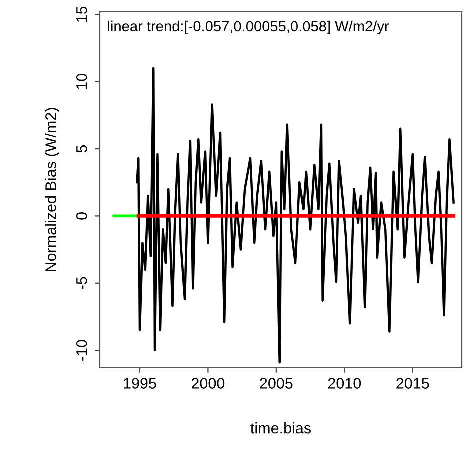 The width and height of the screenshot is (466, 459). Describe the element at coordinates (249, 27) in the screenshot. I see `text: linear trend:[-0.057,0.00055,0.058] W/m2/yr` at that location.